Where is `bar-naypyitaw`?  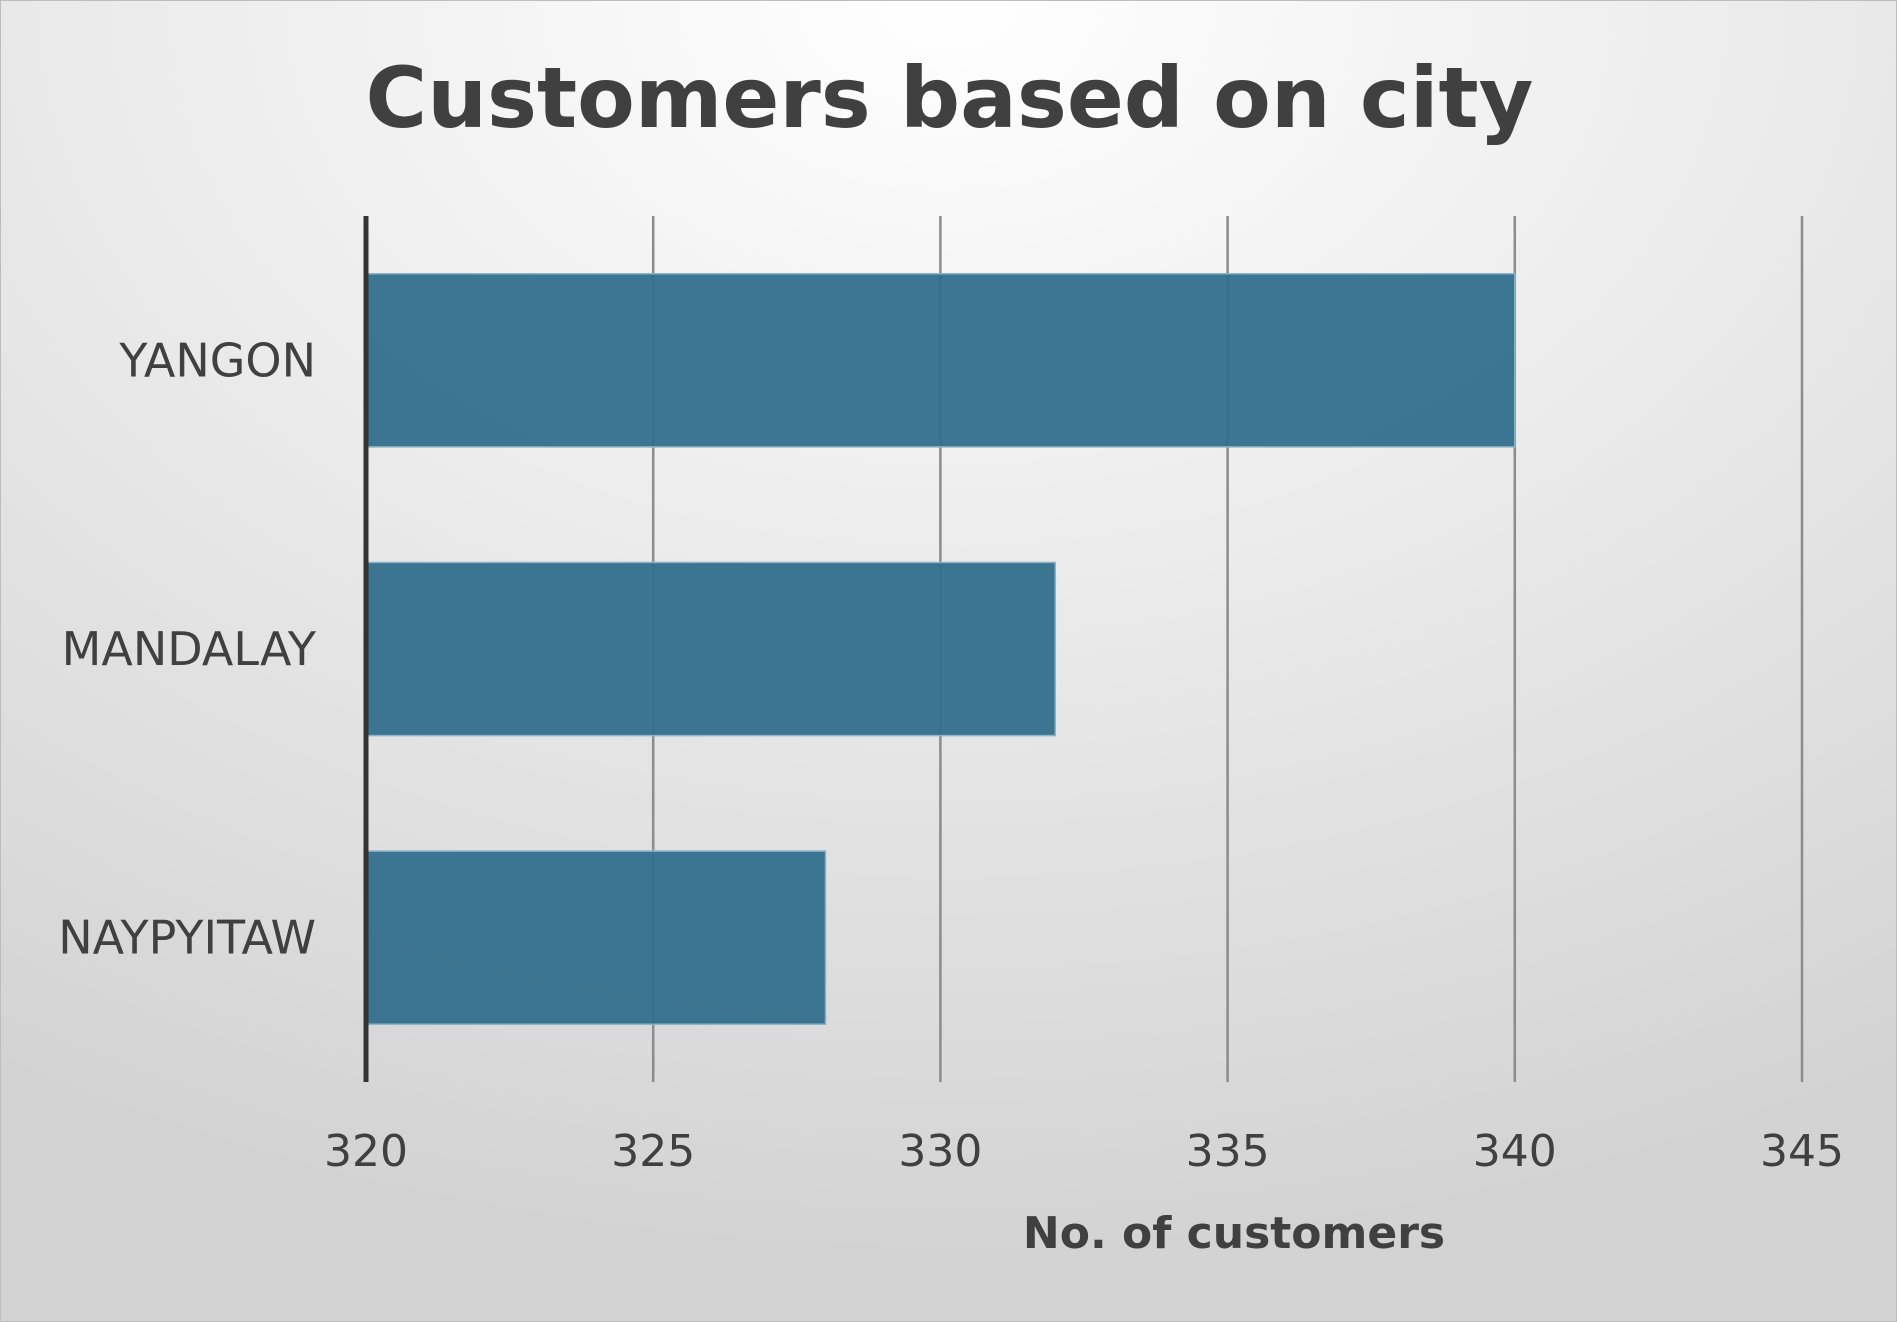 bar-naypyitaw is located at coordinates (596, 938).